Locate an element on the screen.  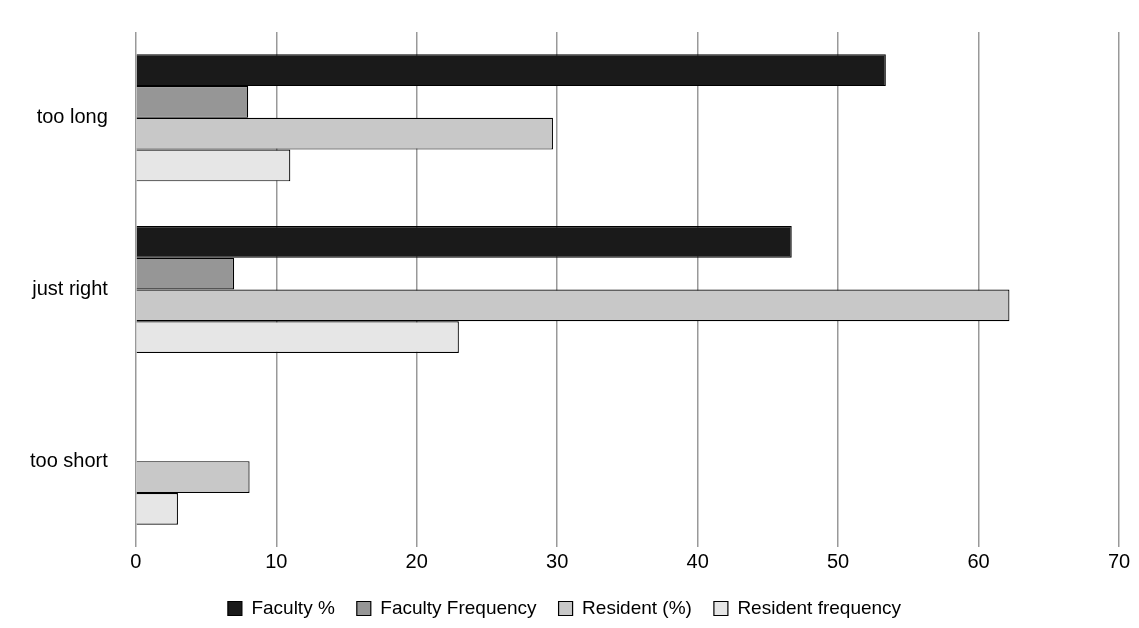
x-tick-label: 30 is located at coordinates (557, 560).